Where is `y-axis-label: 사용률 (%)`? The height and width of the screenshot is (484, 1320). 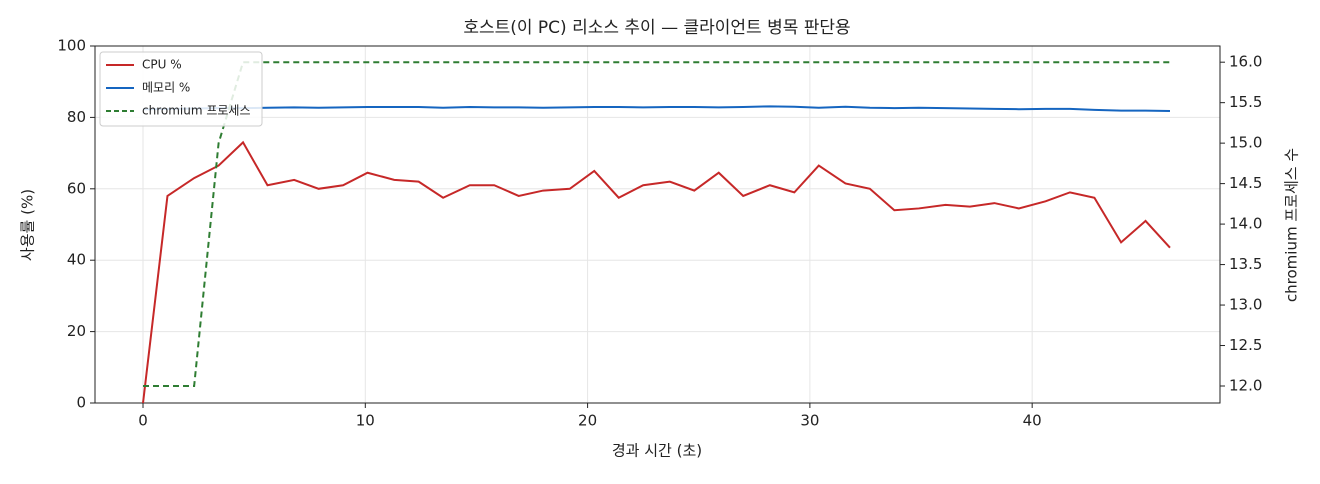 y-axis-label: 사용률 (%) is located at coordinates (28, 225).